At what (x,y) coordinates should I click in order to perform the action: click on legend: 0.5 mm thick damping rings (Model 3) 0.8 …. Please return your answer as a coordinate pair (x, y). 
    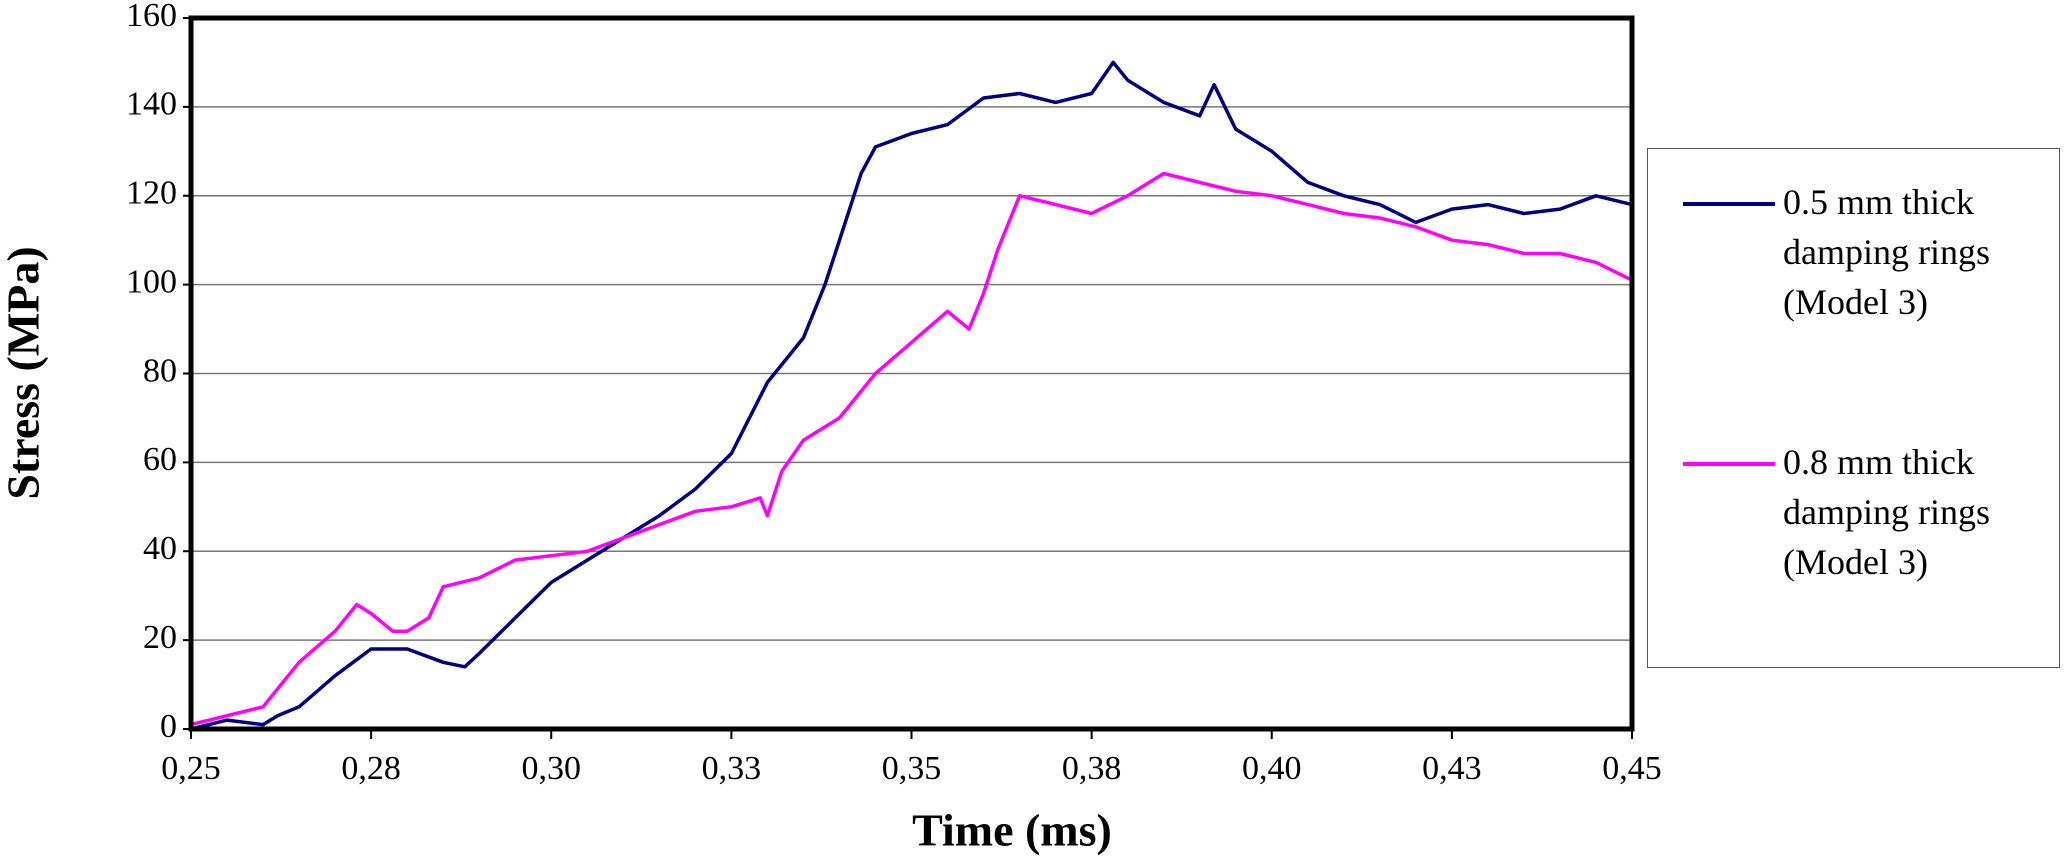
    Looking at the image, I should click on (1853, 408).